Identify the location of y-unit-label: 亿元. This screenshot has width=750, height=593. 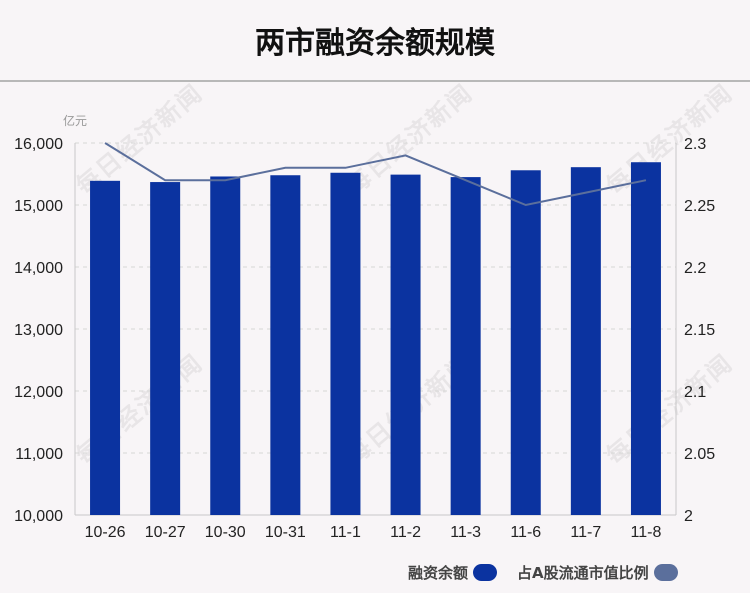
(75, 120).